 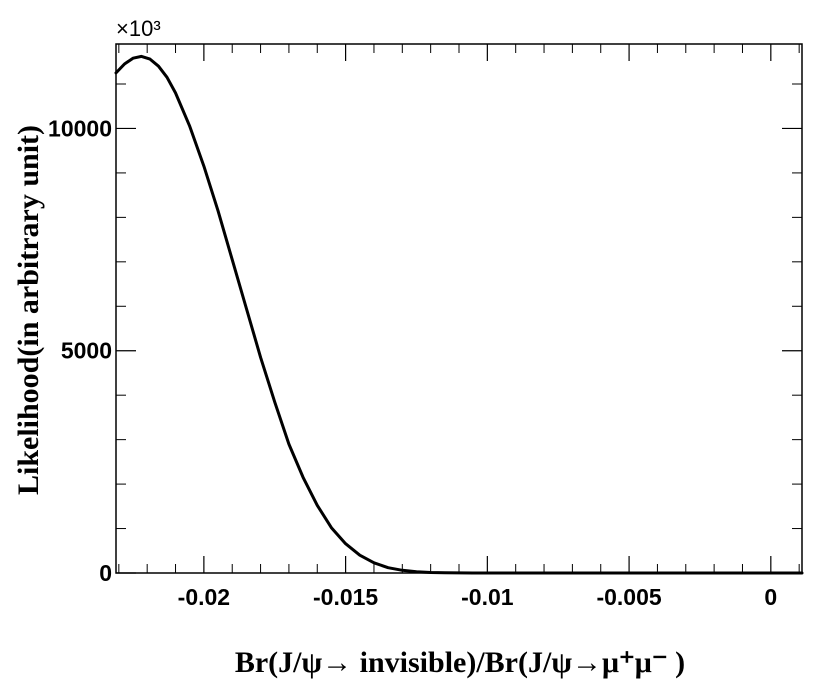 I want to click on x-tick-label: -0.01, so click(x=487, y=597).